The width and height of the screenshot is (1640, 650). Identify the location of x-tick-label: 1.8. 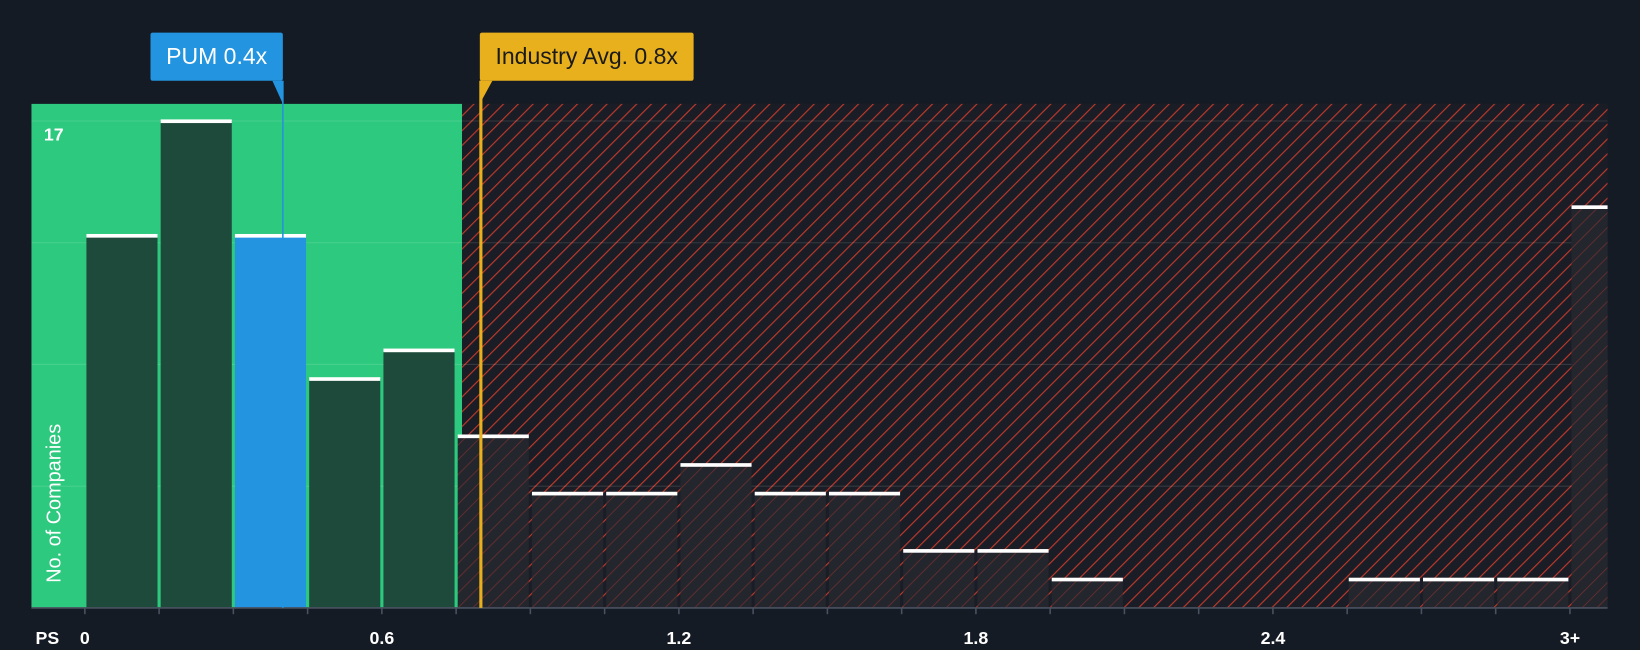
(976, 638).